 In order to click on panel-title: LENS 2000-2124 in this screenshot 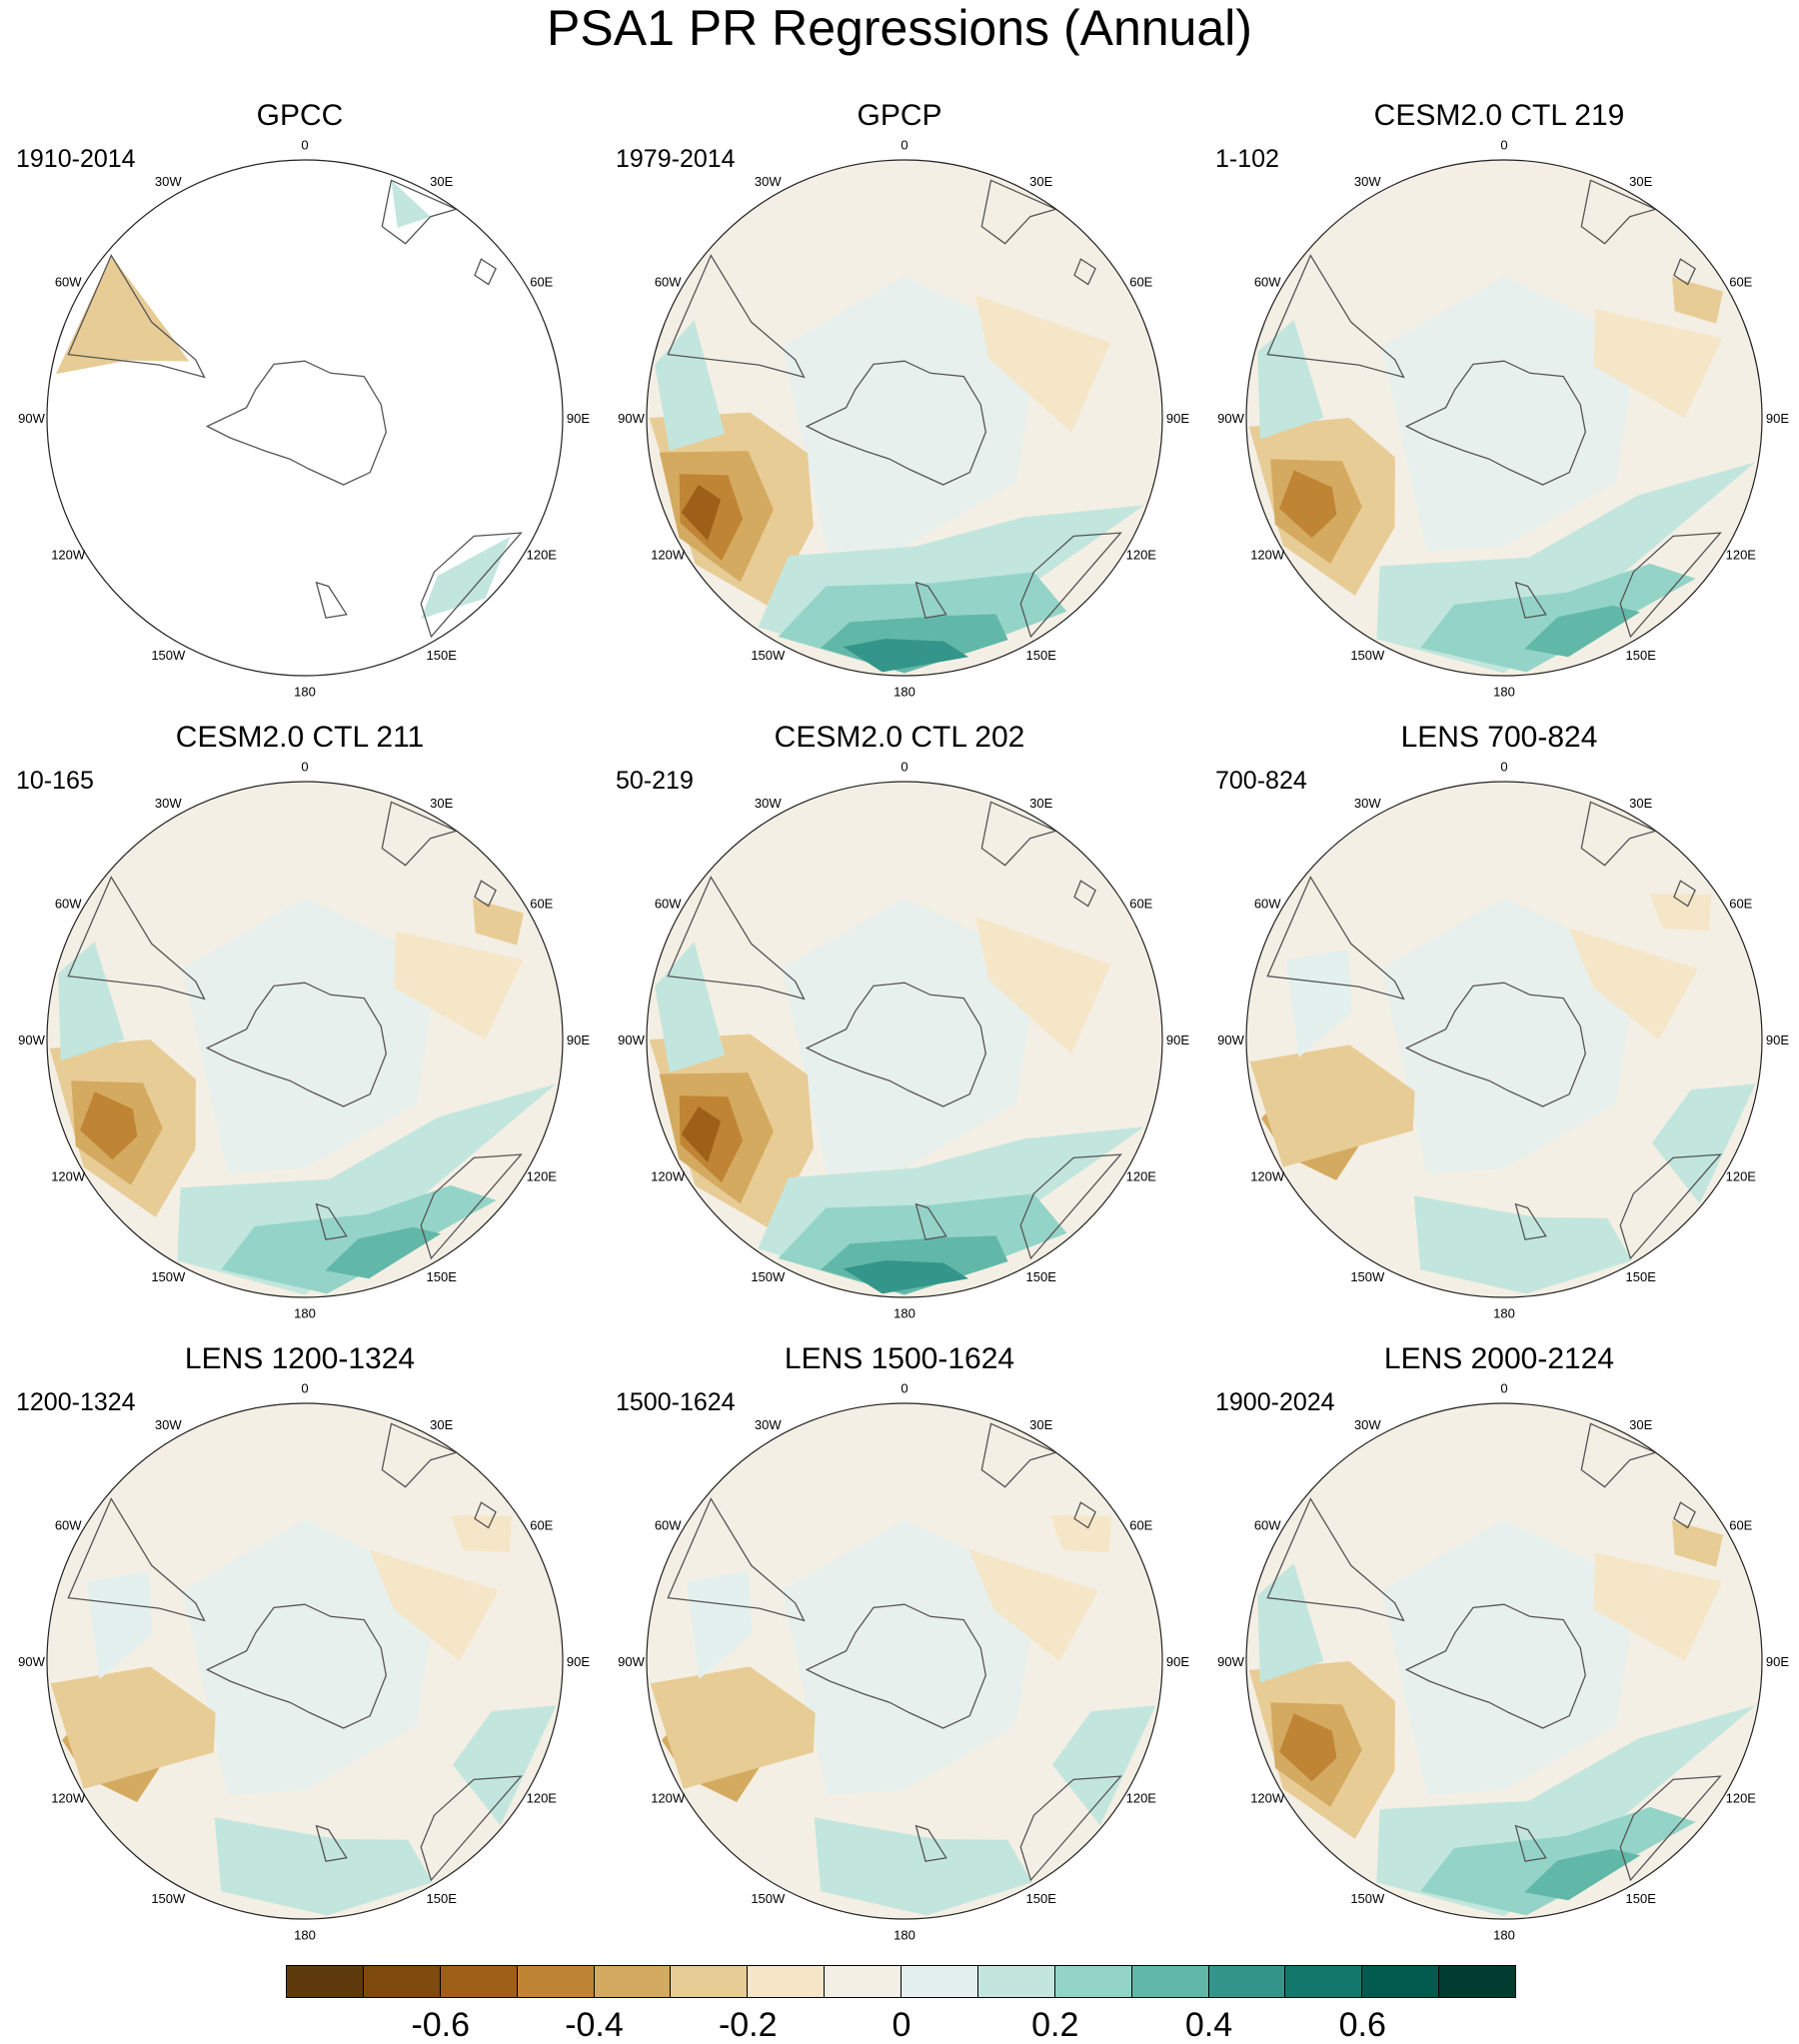, I will do `click(1499, 1358)`.